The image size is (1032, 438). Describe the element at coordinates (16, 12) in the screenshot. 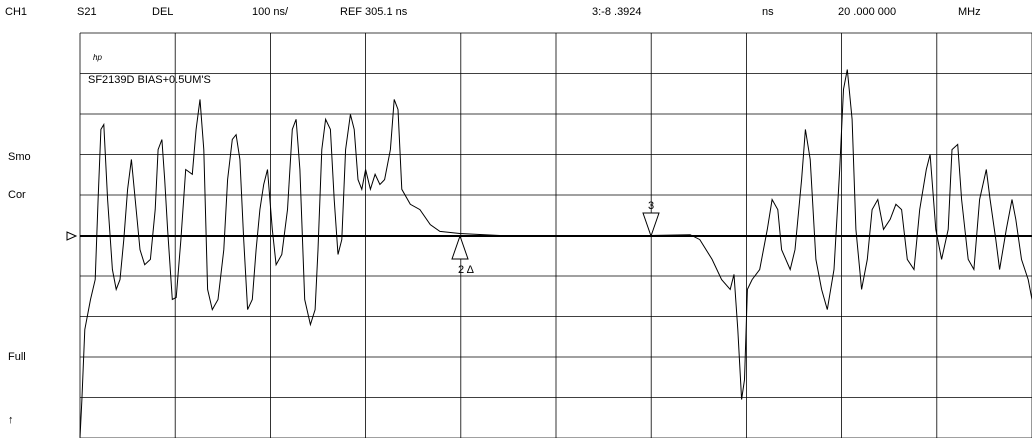

I see `header-field: CH1` at that location.